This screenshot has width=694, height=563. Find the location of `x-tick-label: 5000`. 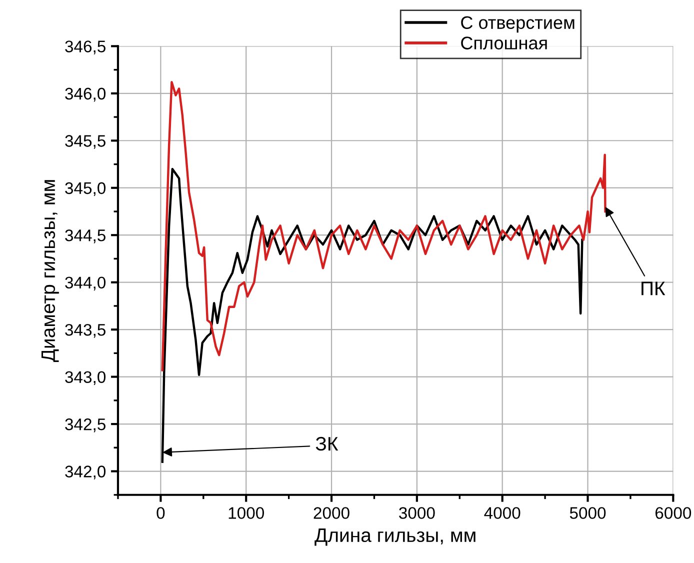

x-tick-label: 5000 is located at coordinates (588, 513).